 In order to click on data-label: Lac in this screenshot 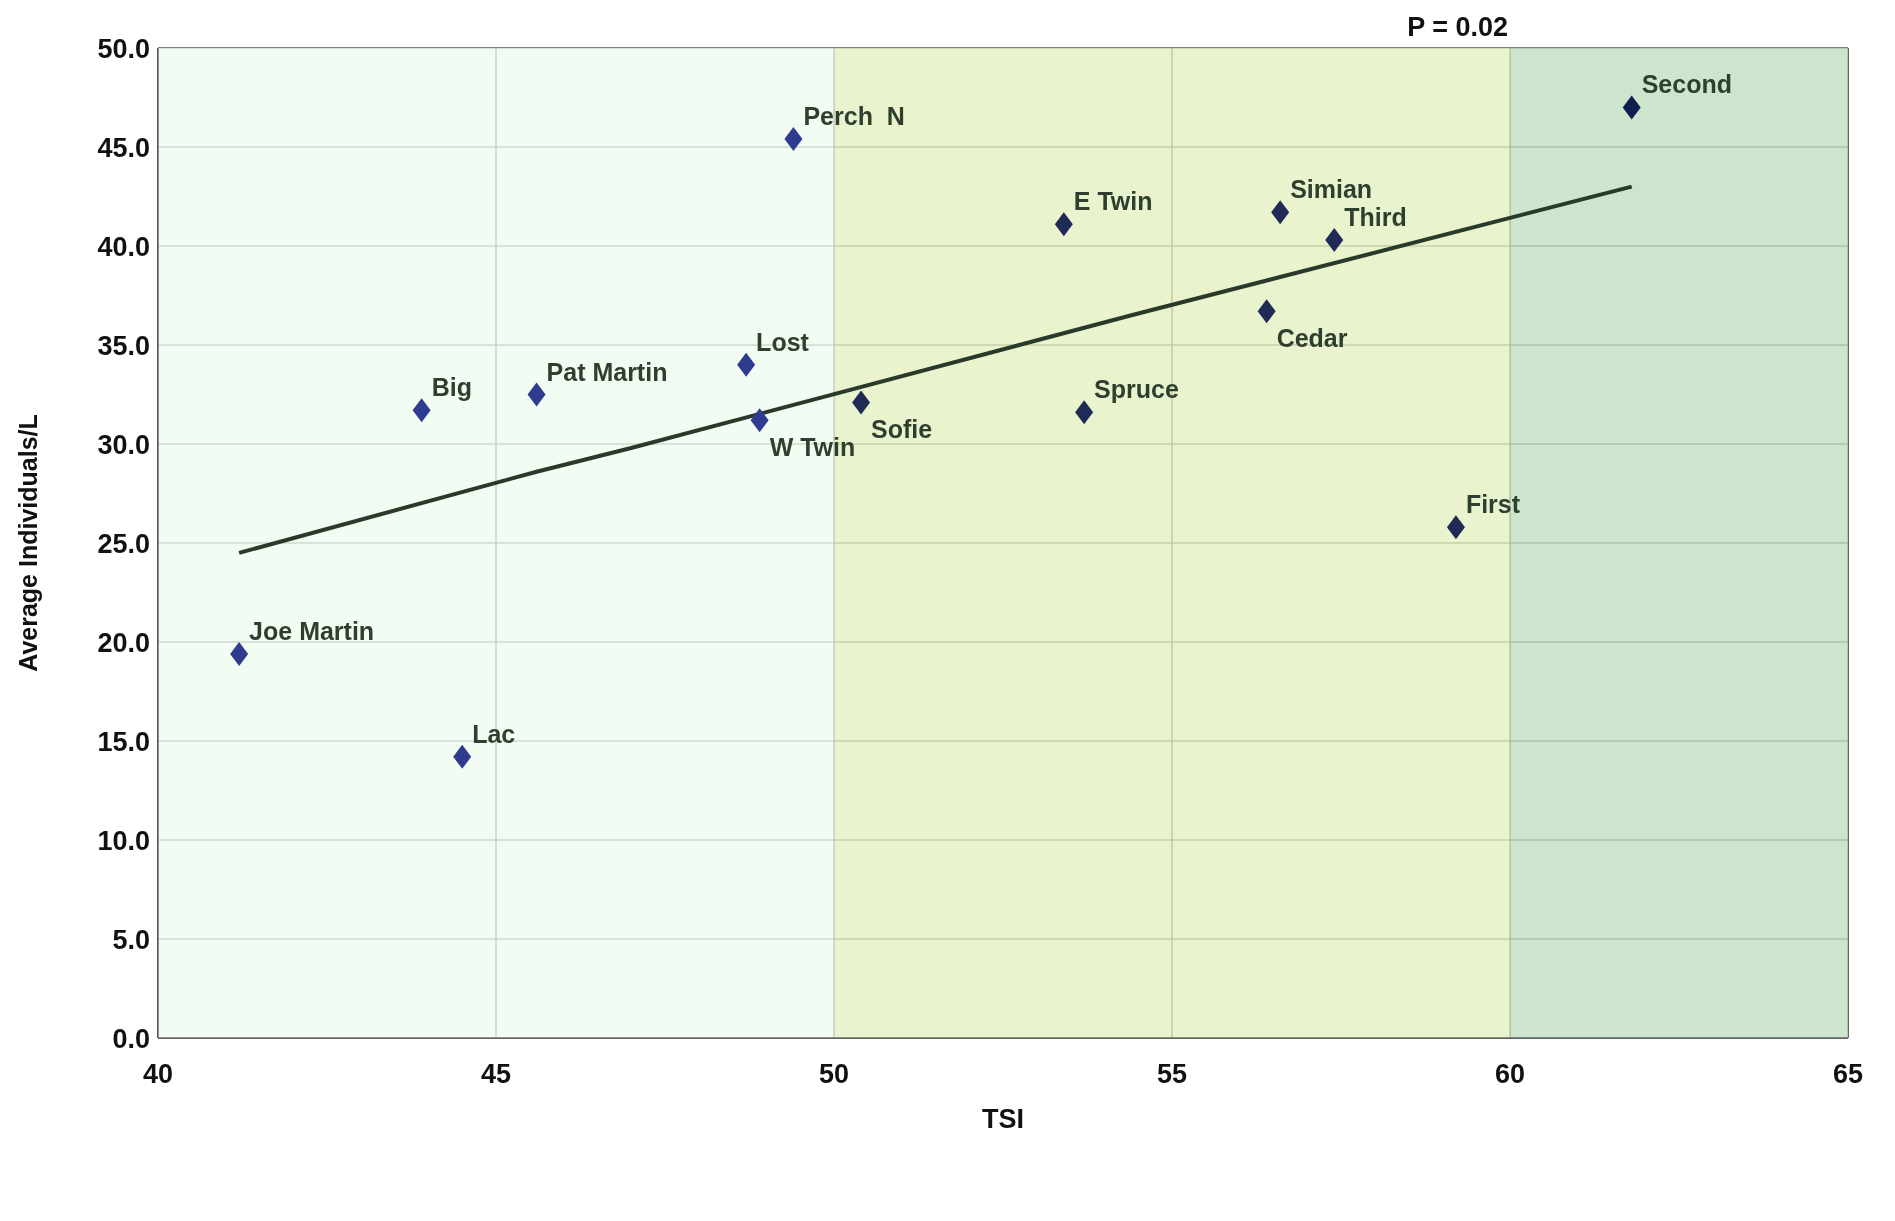, I will do `click(494, 733)`.